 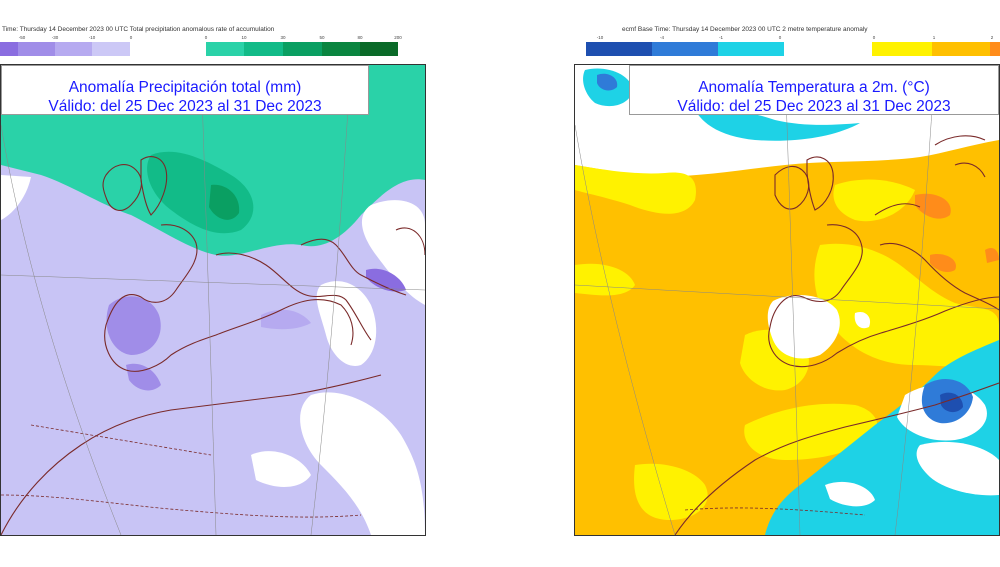 I want to click on tick-label: 50, so click(x=322, y=37).